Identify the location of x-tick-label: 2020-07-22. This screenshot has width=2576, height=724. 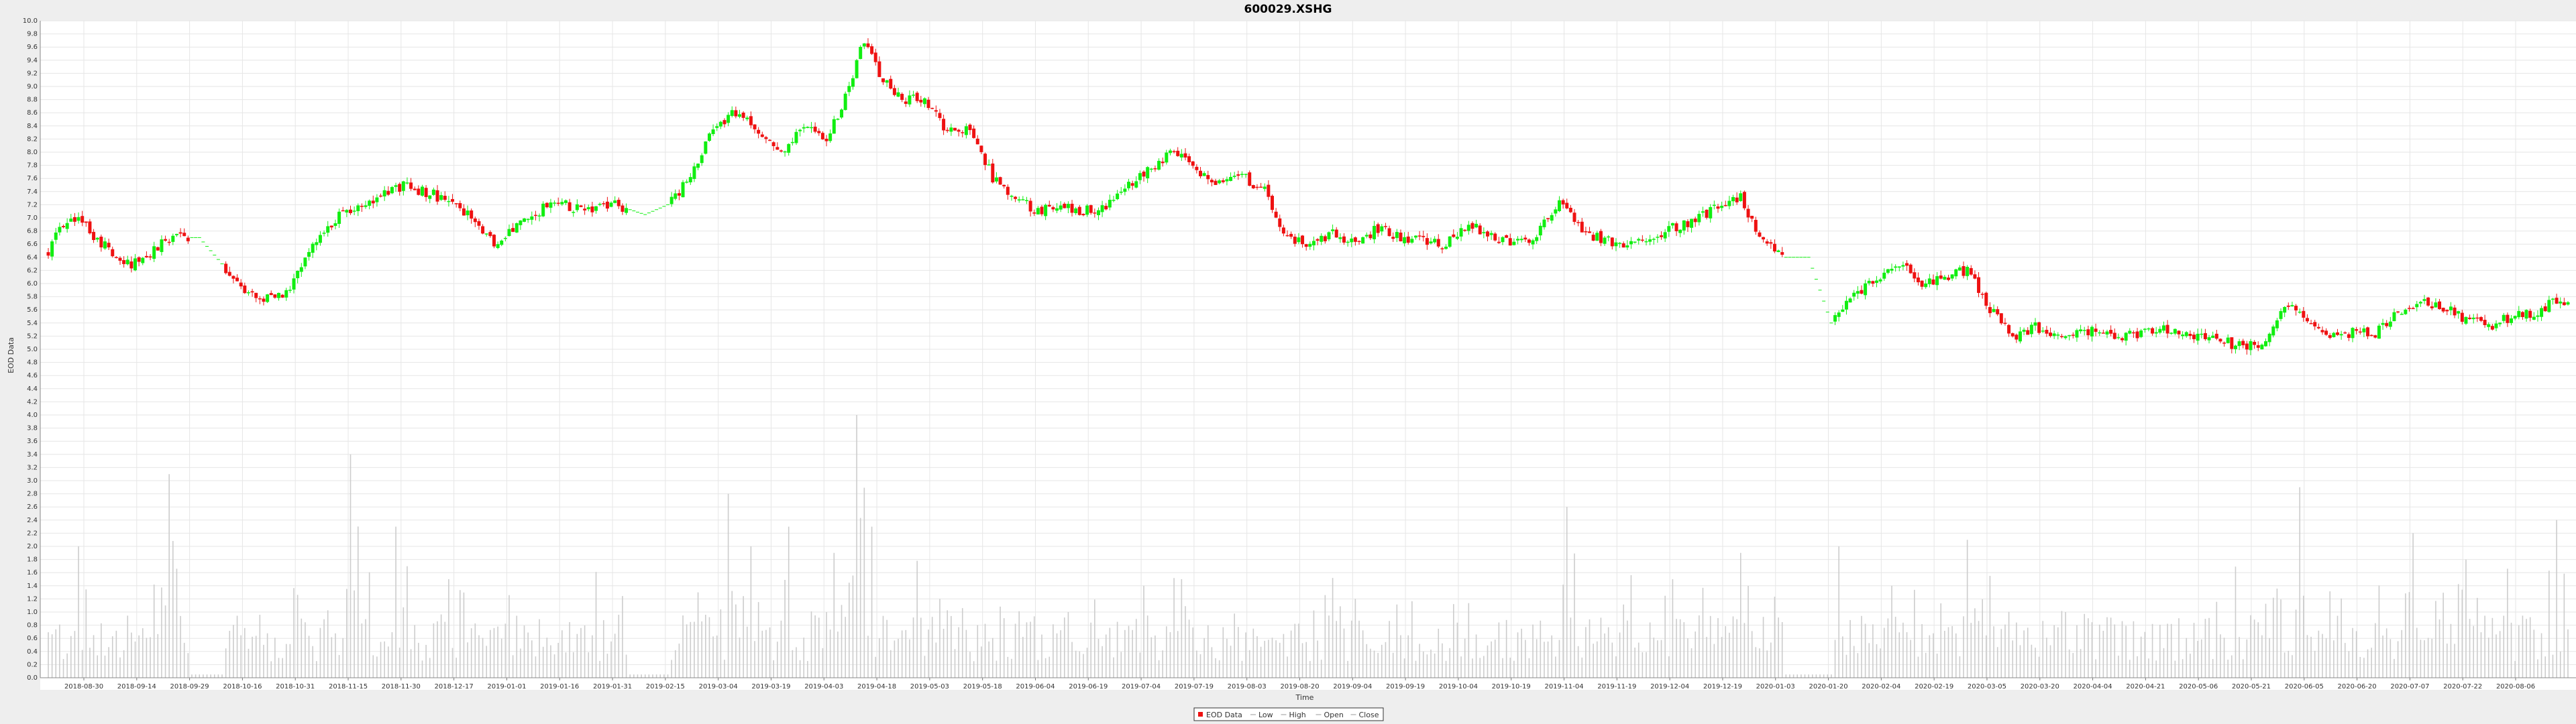
(2462, 686).